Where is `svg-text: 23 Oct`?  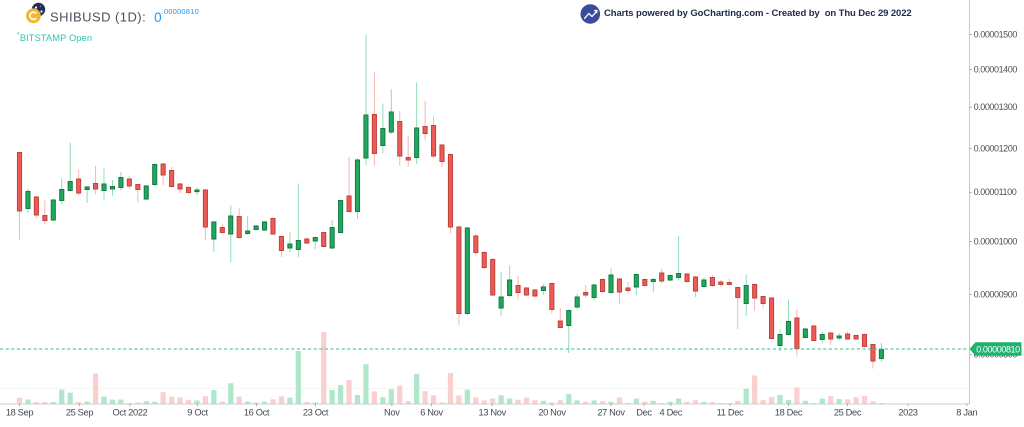 svg-text: 23 Oct is located at coordinates (316, 412).